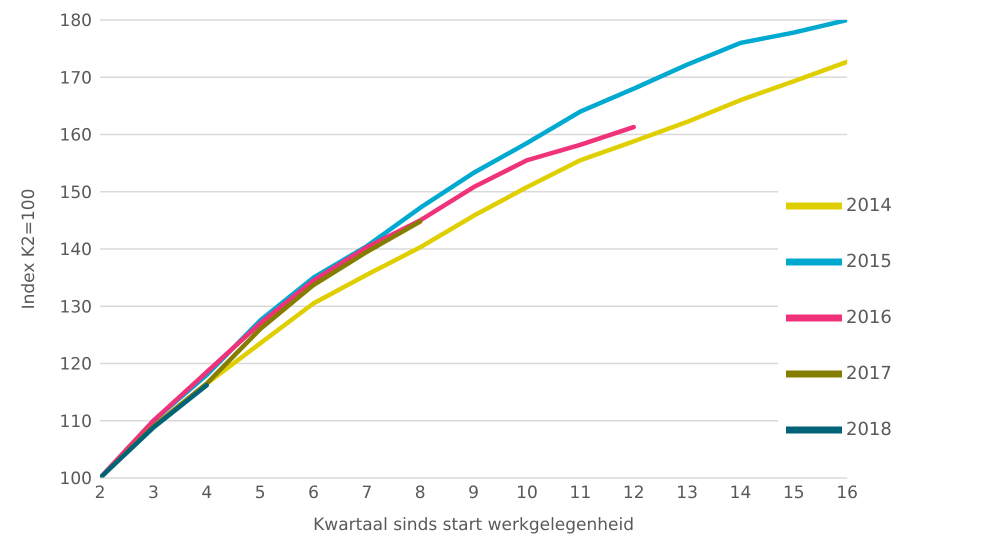 This screenshot has height=541, width=997. What do you see at coordinates (687, 493) in the screenshot?
I see `x-tick-label: 13` at bounding box center [687, 493].